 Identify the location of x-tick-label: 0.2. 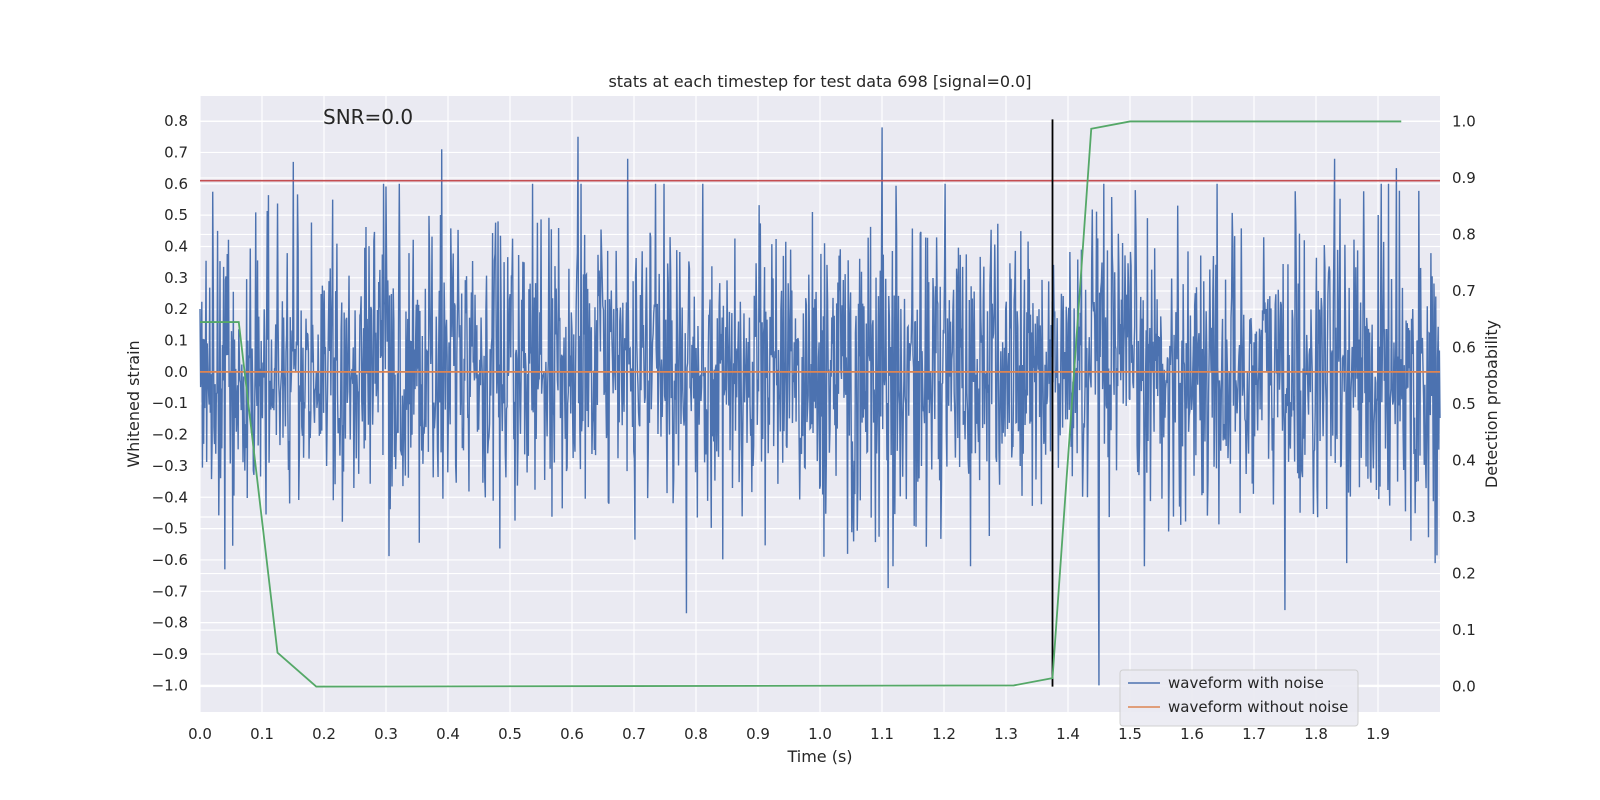
(324, 734).